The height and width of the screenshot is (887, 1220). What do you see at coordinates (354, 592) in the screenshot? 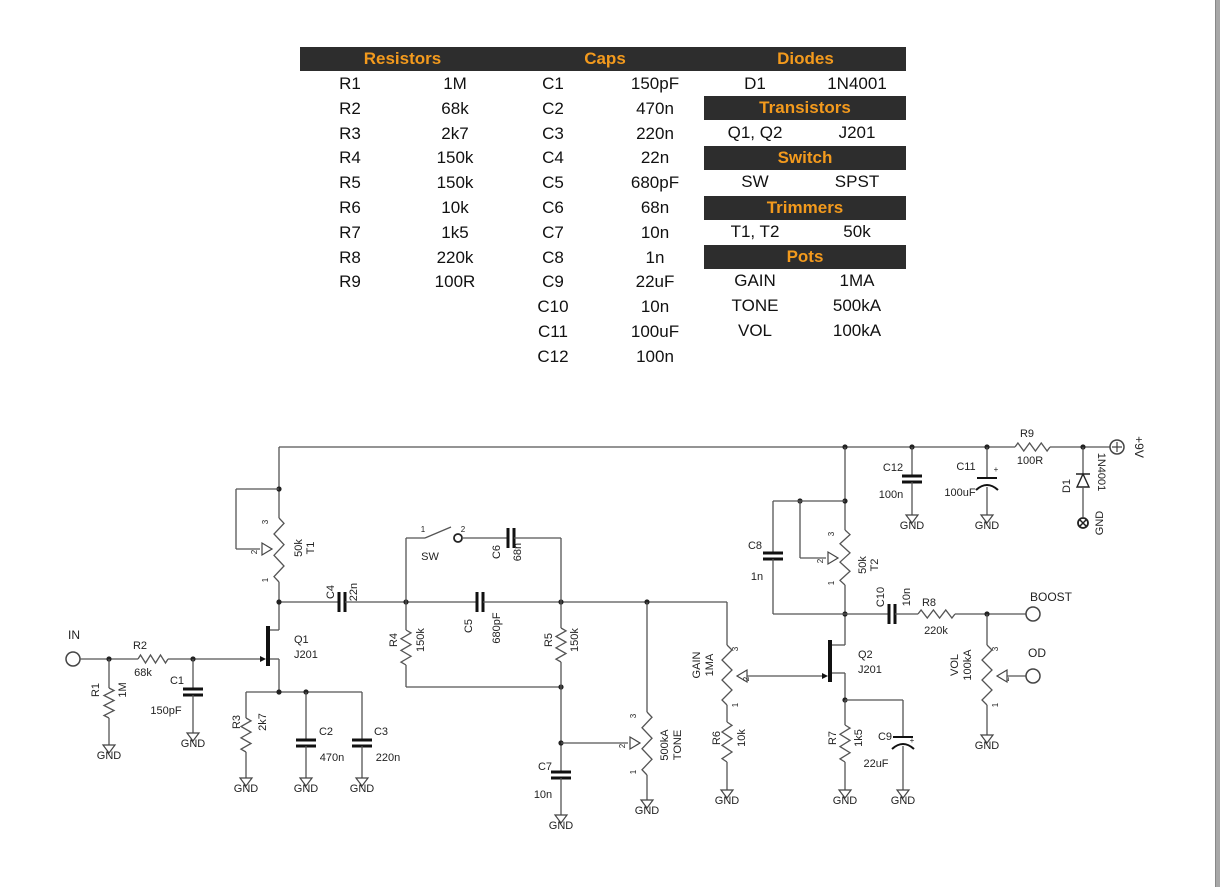
I see `label: 22n` at bounding box center [354, 592].